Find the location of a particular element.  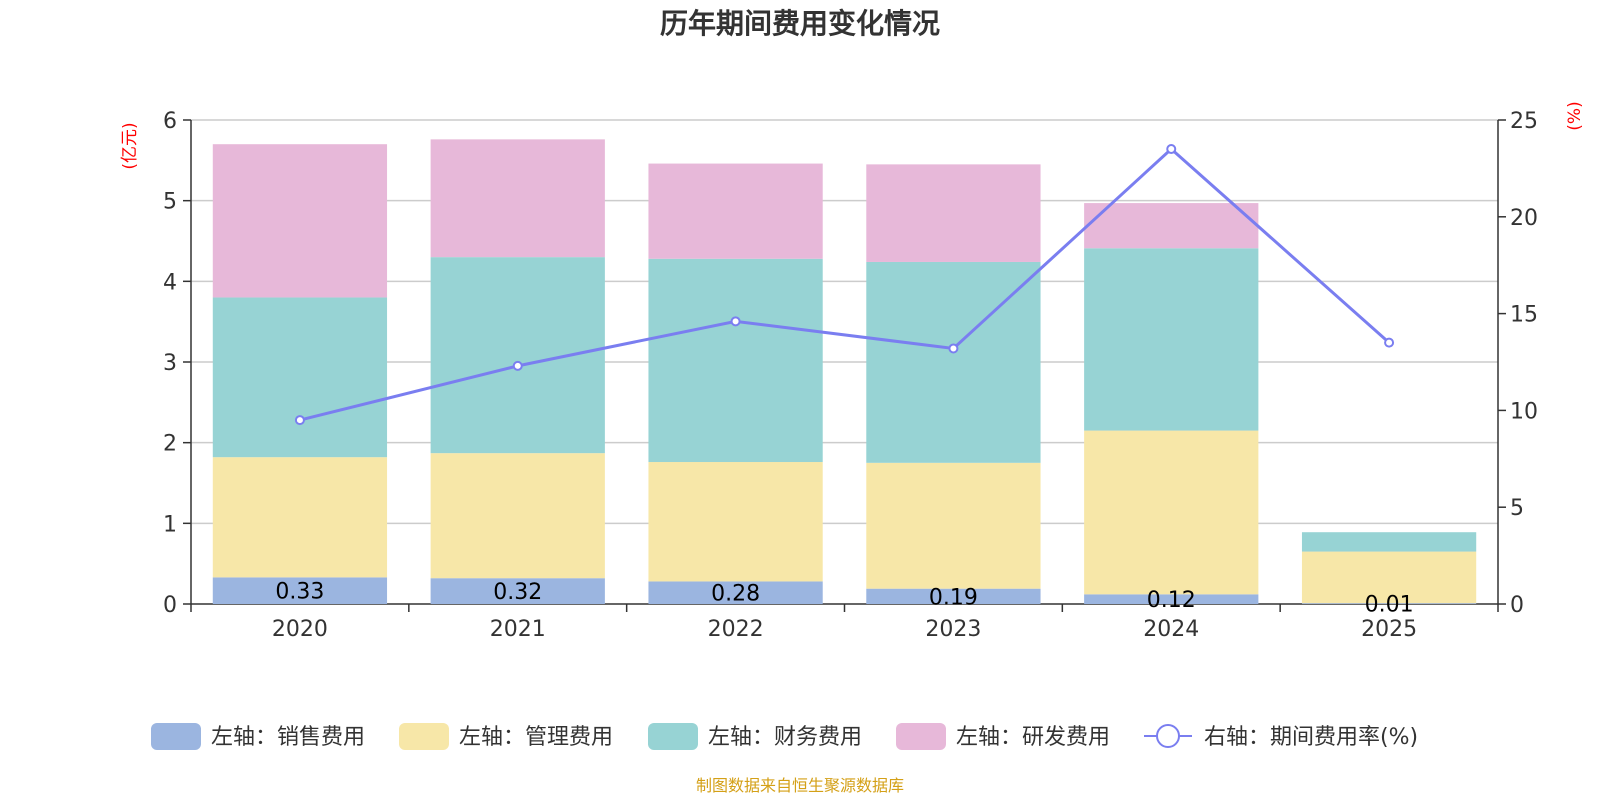

bar-data-label: 0.01 is located at coordinates (1389, 605).